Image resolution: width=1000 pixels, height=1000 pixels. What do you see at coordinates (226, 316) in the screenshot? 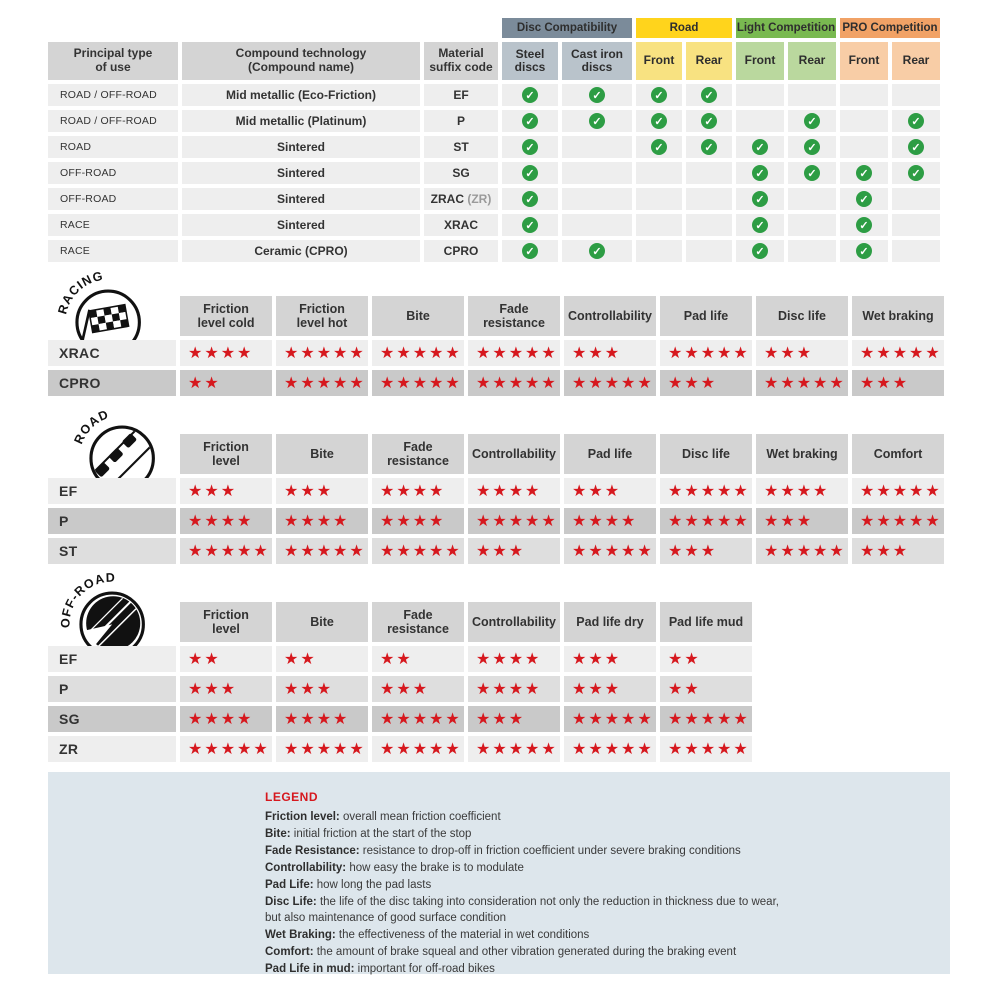
I see `rating-column-header: Friction level cold` at bounding box center [226, 316].